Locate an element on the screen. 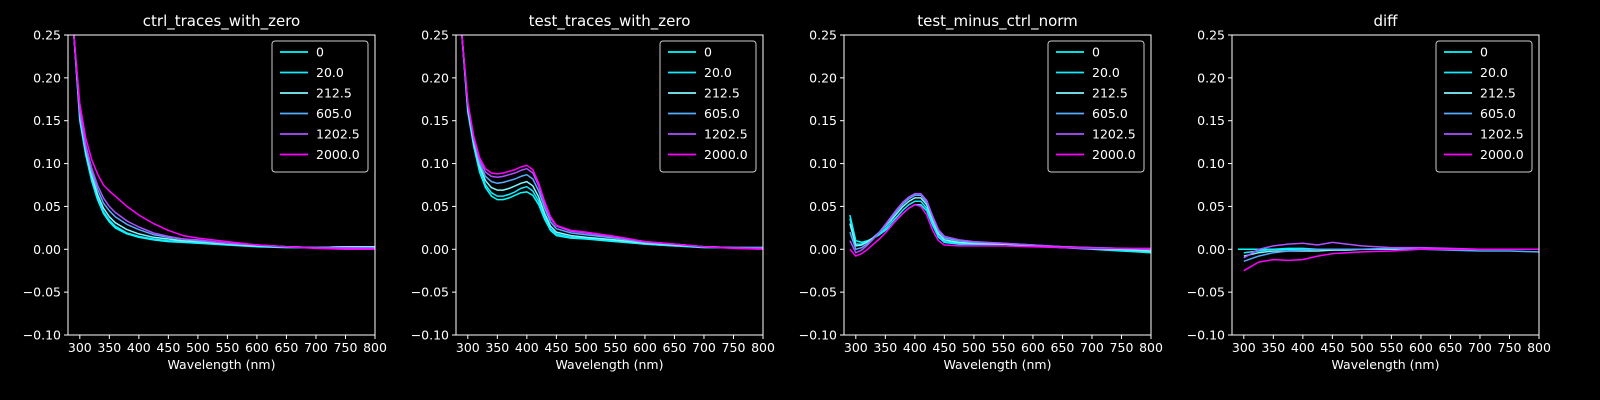  chart-title: ctrl_traces_with_zero is located at coordinates (221, 21).